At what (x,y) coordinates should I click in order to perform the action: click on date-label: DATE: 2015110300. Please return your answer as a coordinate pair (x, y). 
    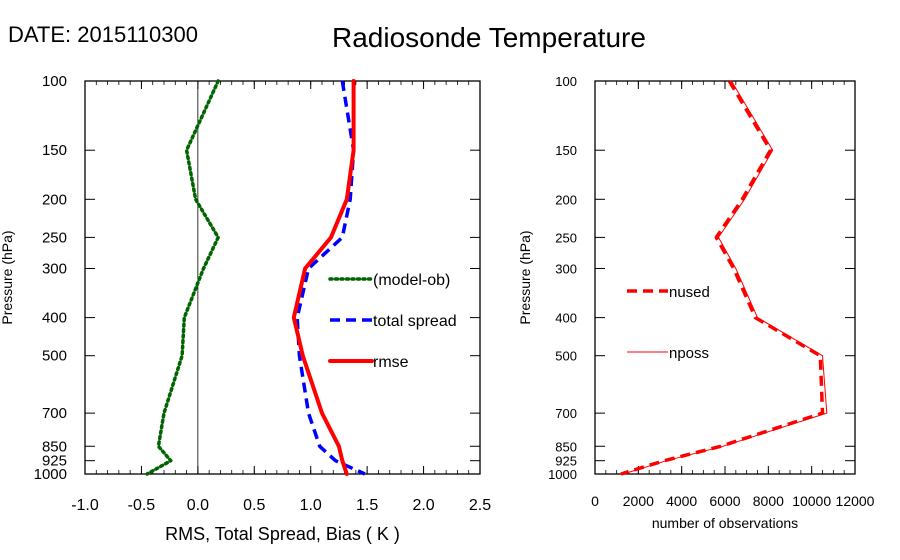
    Looking at the image, I should click on (103, 34).